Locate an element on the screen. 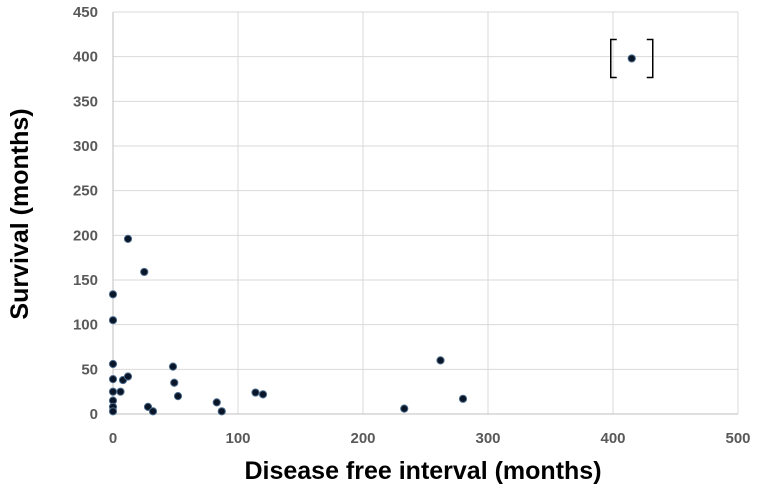 The width and height of the screenshot is (758, 498). y-tick-label: 400 is located at coordinates (85, 57).